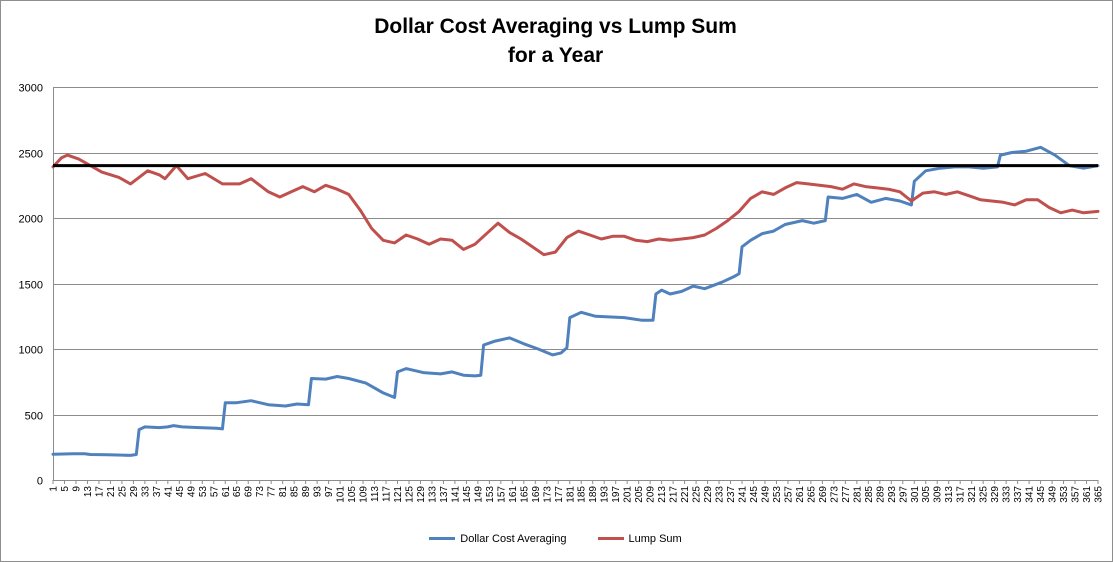  What do you see at coordinates (513, 538) in the screenshot?
I see `legend-label-dca: Dollar Cost Averaging` at bounding box center [513, 538].